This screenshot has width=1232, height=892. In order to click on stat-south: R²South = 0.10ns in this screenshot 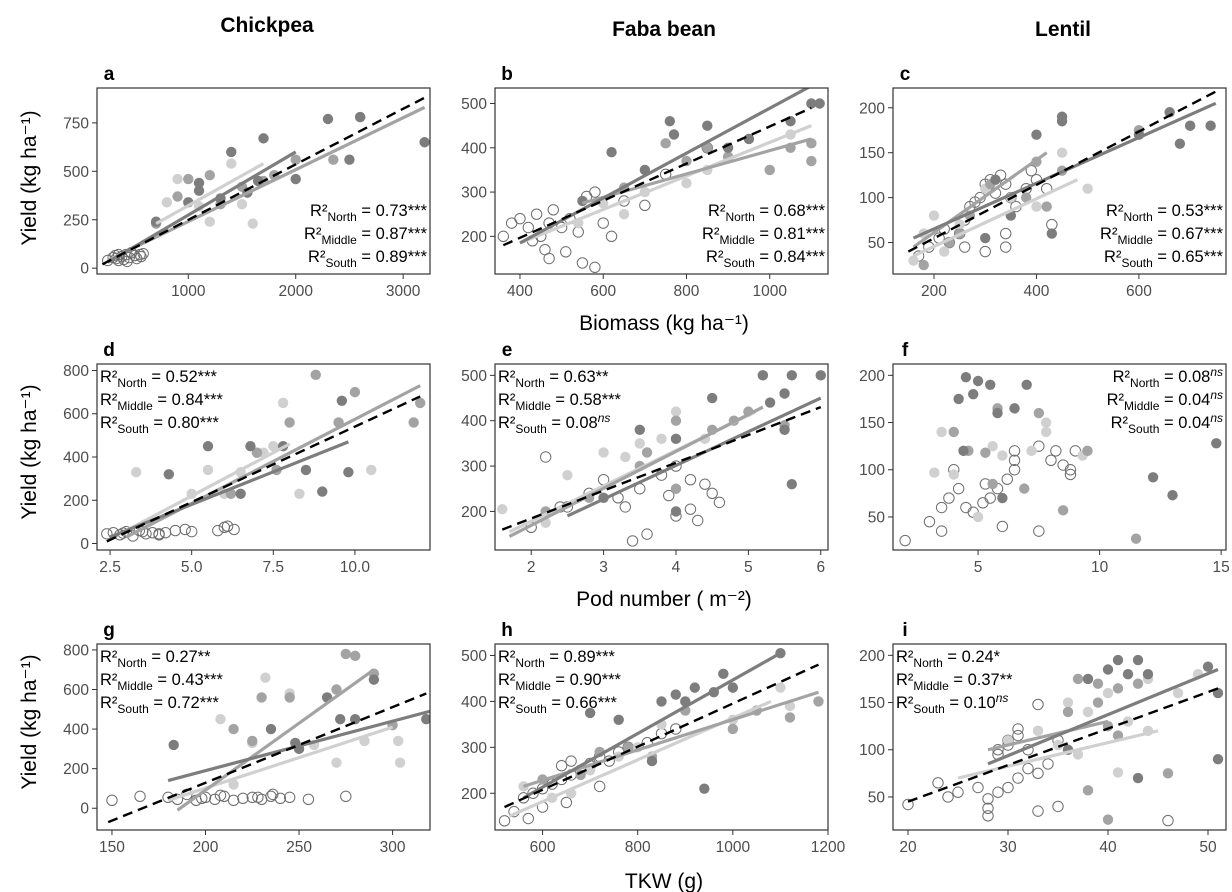, I will do `click(952, 703)`.